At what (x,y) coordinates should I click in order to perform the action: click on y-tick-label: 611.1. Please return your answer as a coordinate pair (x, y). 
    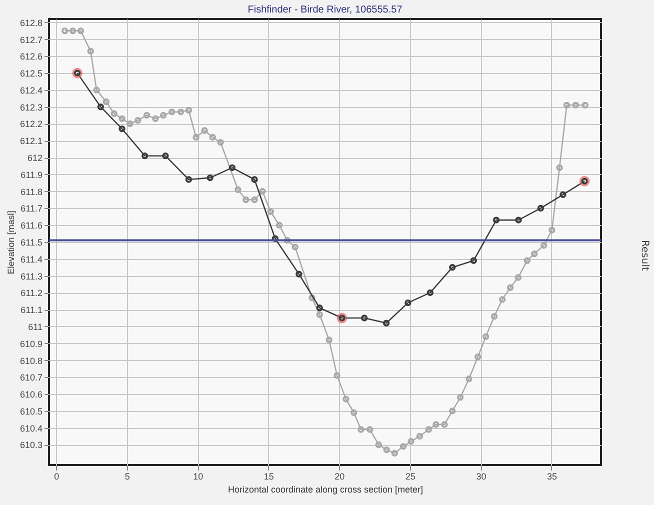
    Looking at the image, I should click on (31, 310).